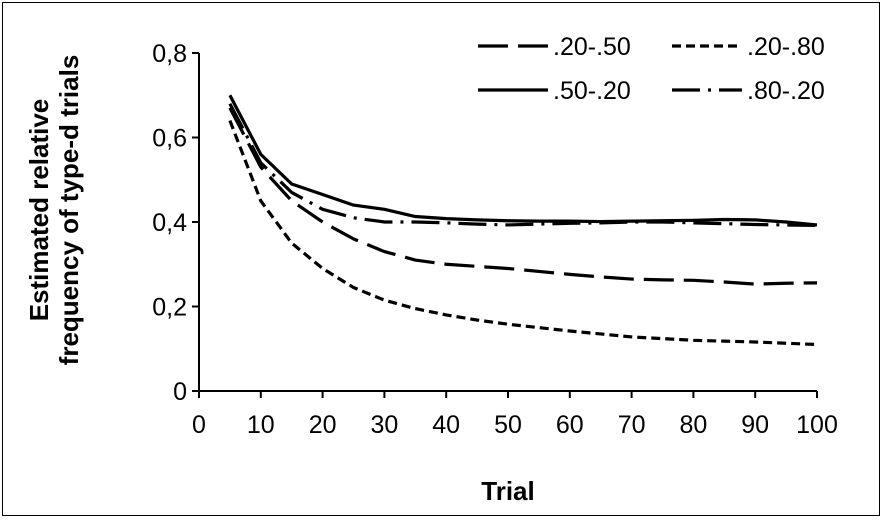 The height and width of the screenshot is (520, 884). What do you see at coordinates (651, 69) in the screenshot?
I see `legend: .20-.50 .20-.80 .50-.20 .80-.20` at bounding box center [651, 69].